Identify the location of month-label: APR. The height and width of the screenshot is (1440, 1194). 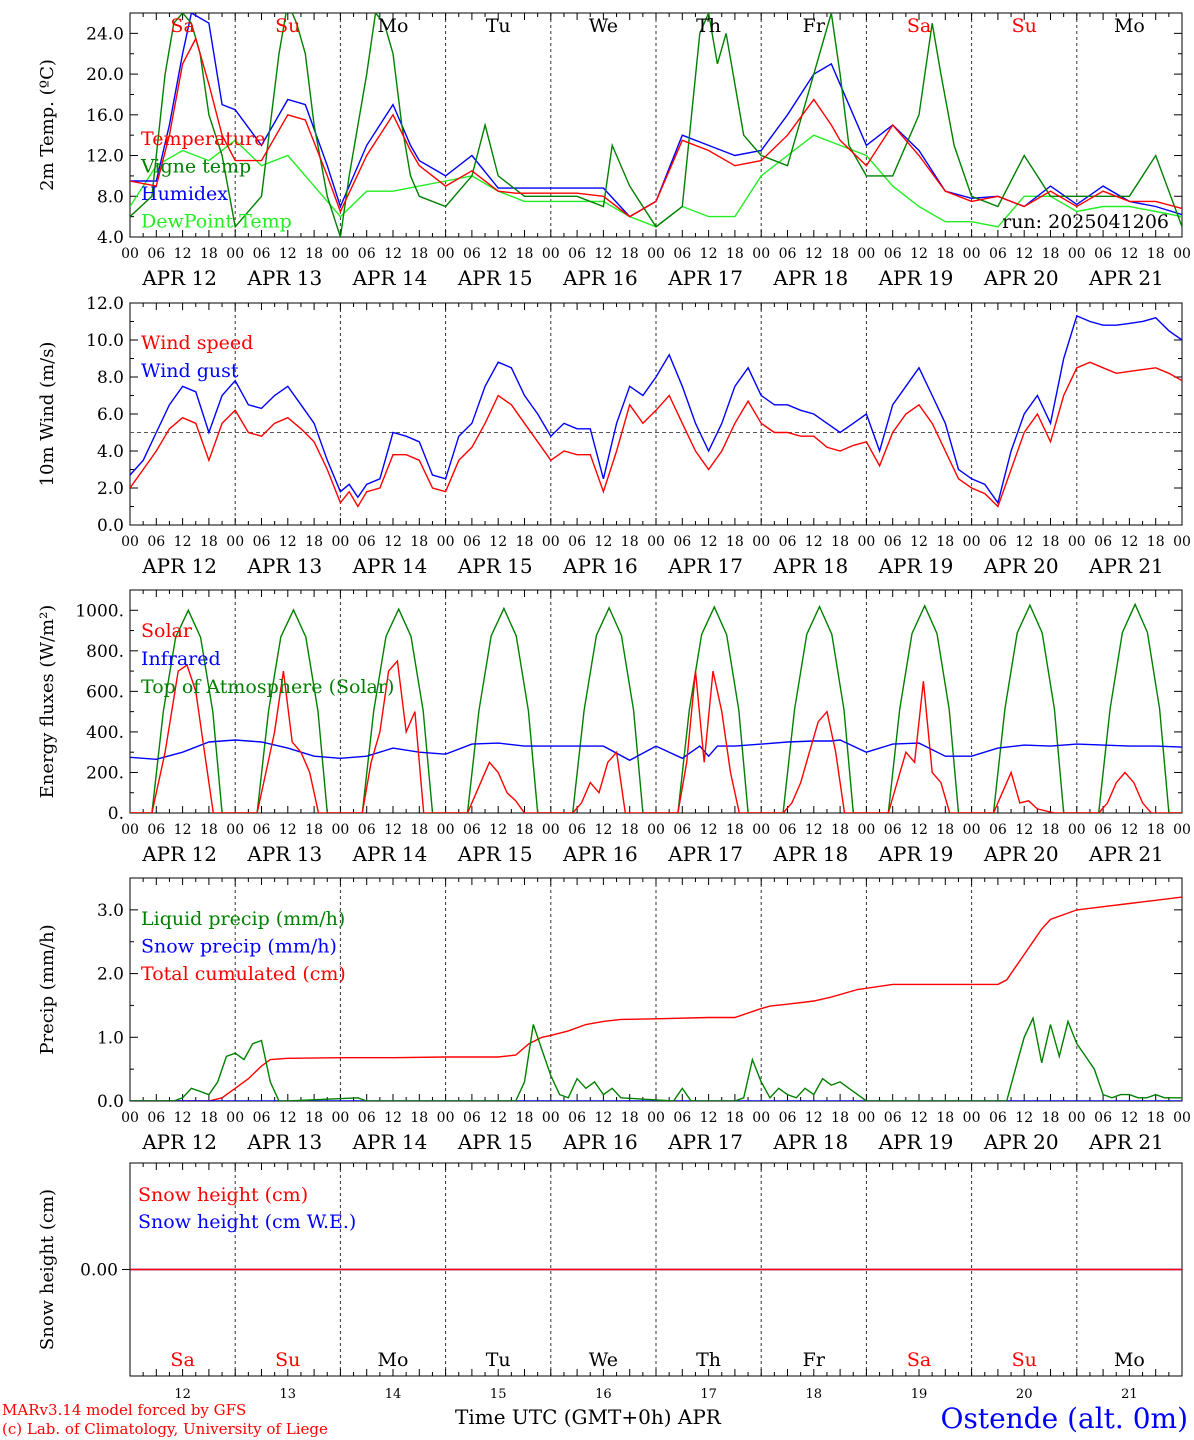
(699, 1417).